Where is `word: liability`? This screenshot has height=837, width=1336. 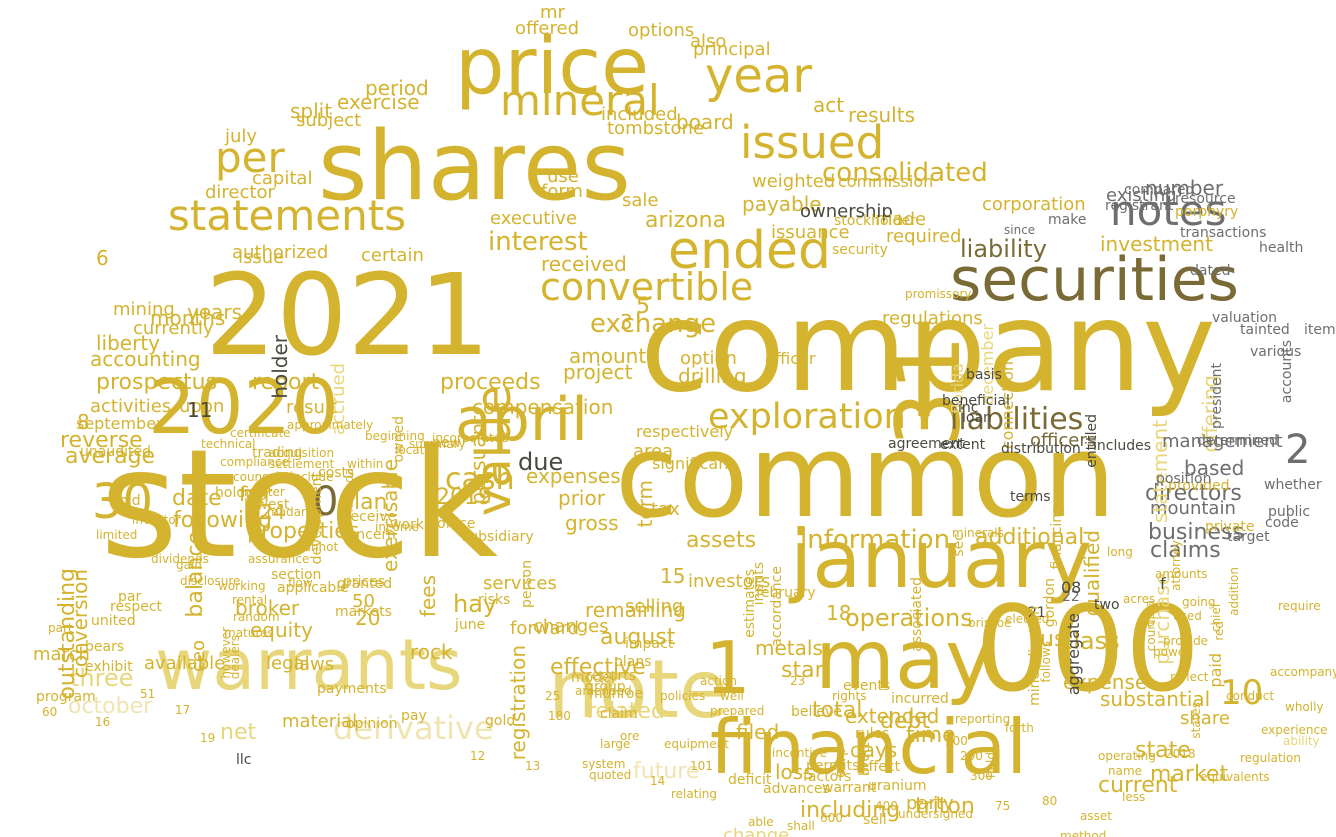
word: liability is located at coordinates (1003, 249).